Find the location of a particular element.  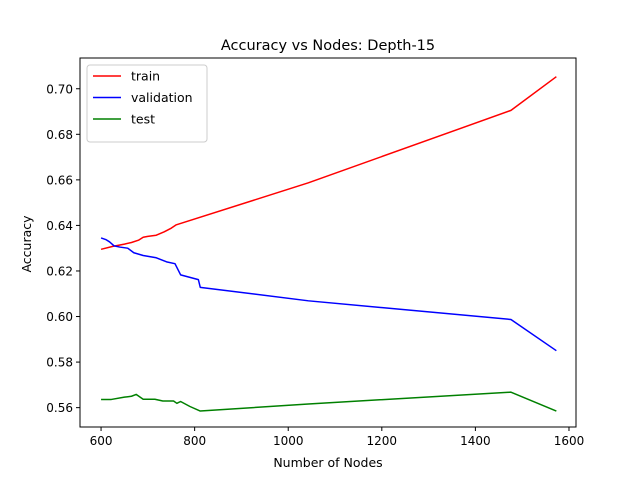

x-tick-label: 1000 is located at coordinates (288, 441).